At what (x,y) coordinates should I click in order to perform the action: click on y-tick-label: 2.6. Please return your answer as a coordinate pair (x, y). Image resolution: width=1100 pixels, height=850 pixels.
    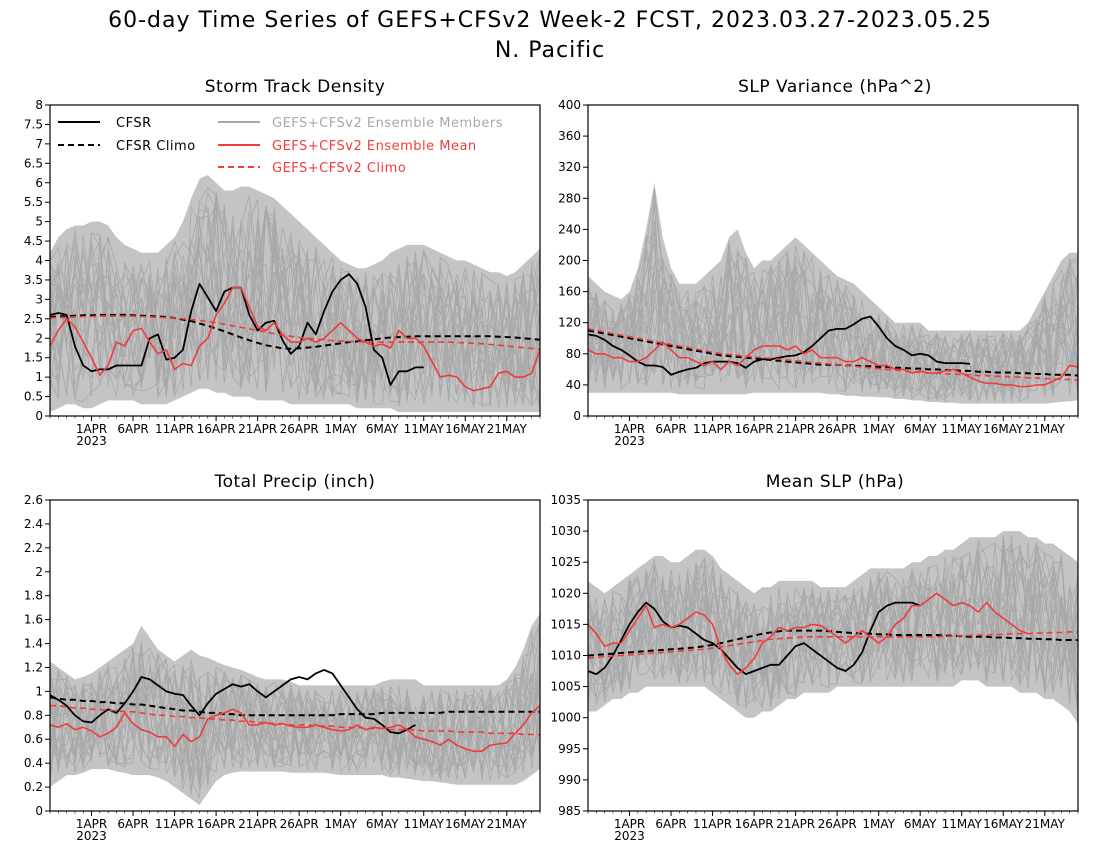
    Looking at the image, I should click on (33, 500).